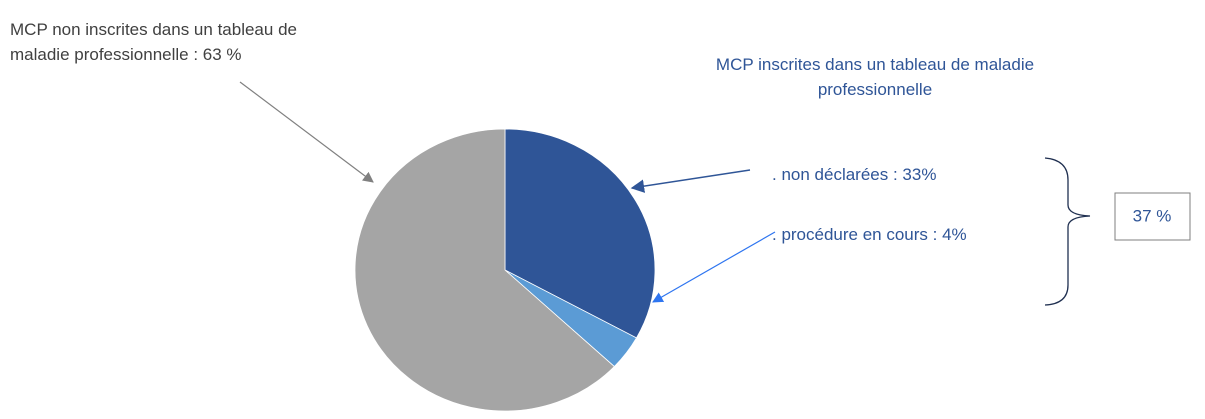 The height and width of the screenshot is (419, 1205). I want to click on total-box, so click(1152, 216).